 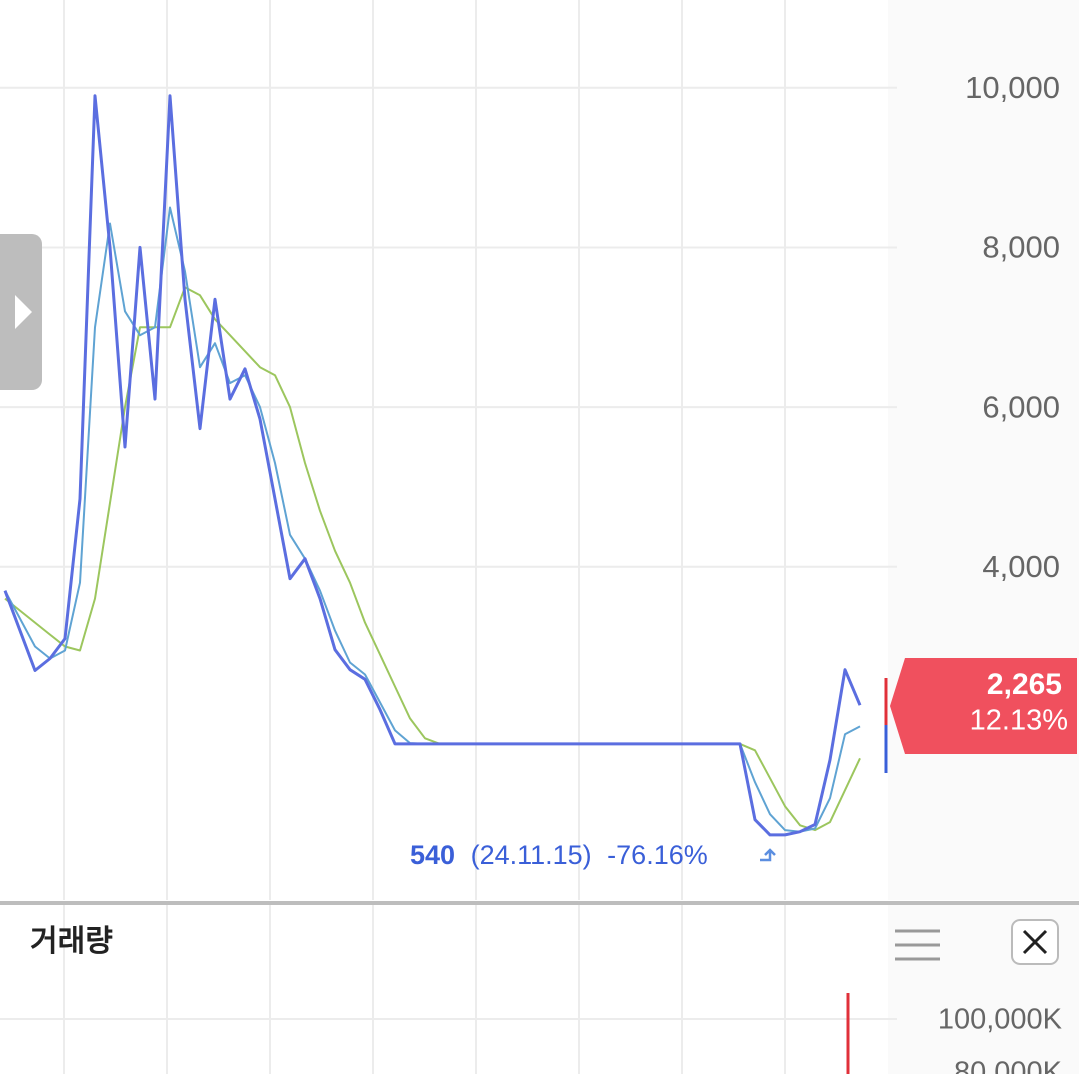 What do you see at coordinates (1000, 1020) in the screenshot?
I see `volume-tick-label: 100,000K` at bounding box center [1000, 1020].